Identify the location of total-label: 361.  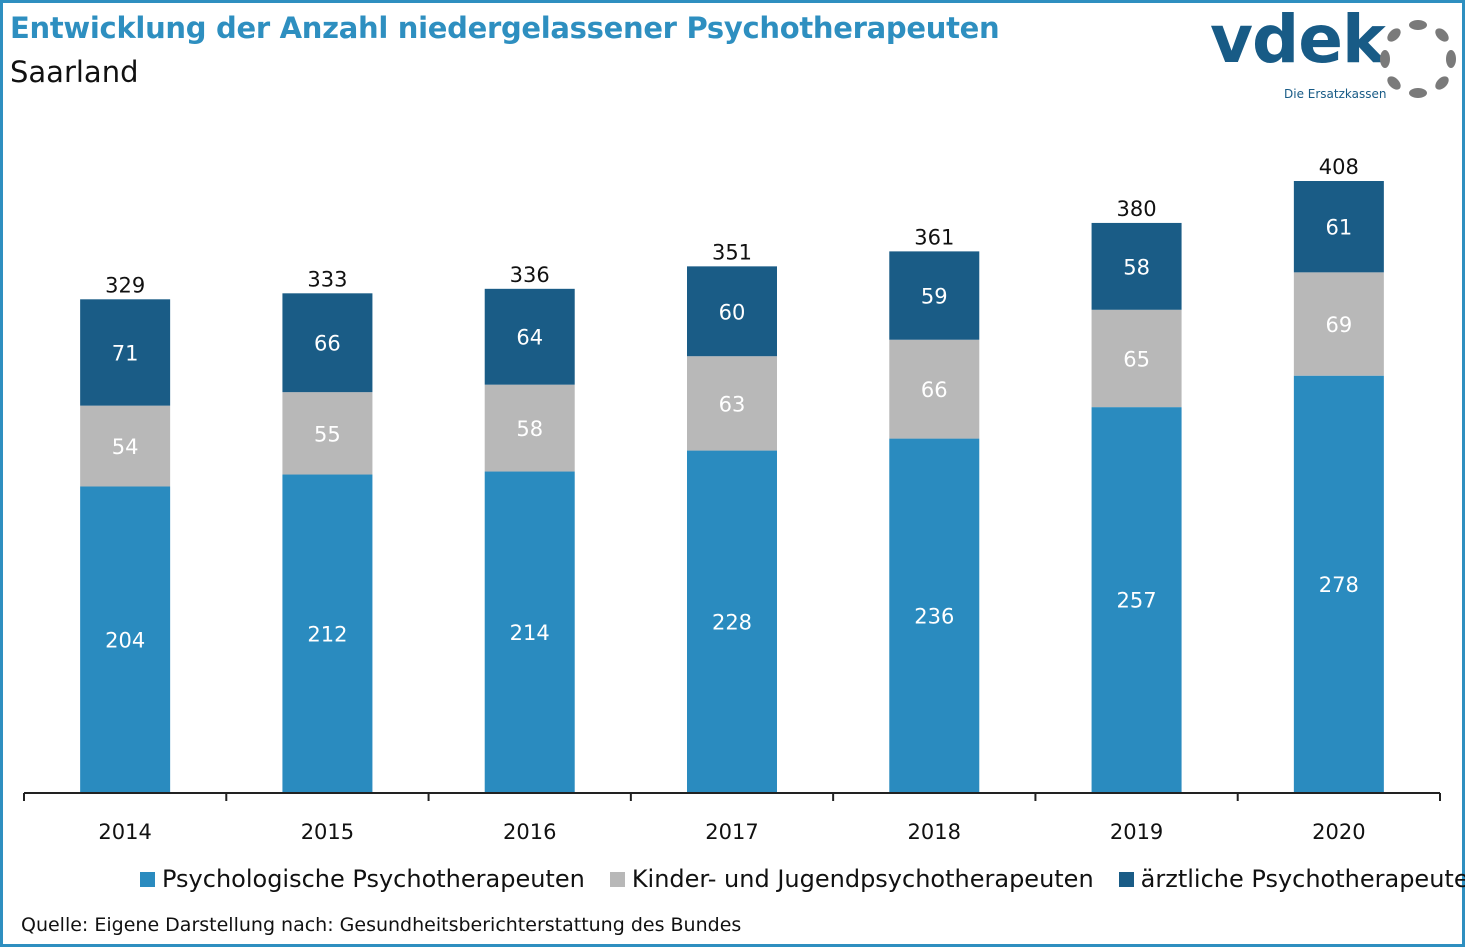
(934, 237).